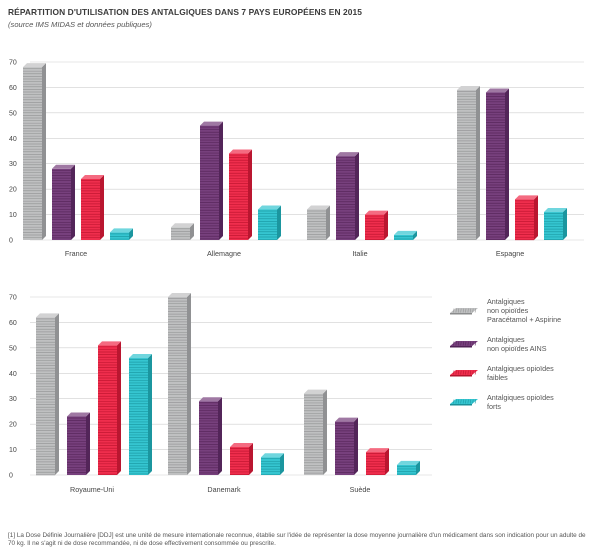  Describe the element at coordinates (92, 489) in the screenshot. I see `category-label: Royaume-Uni` at that location.